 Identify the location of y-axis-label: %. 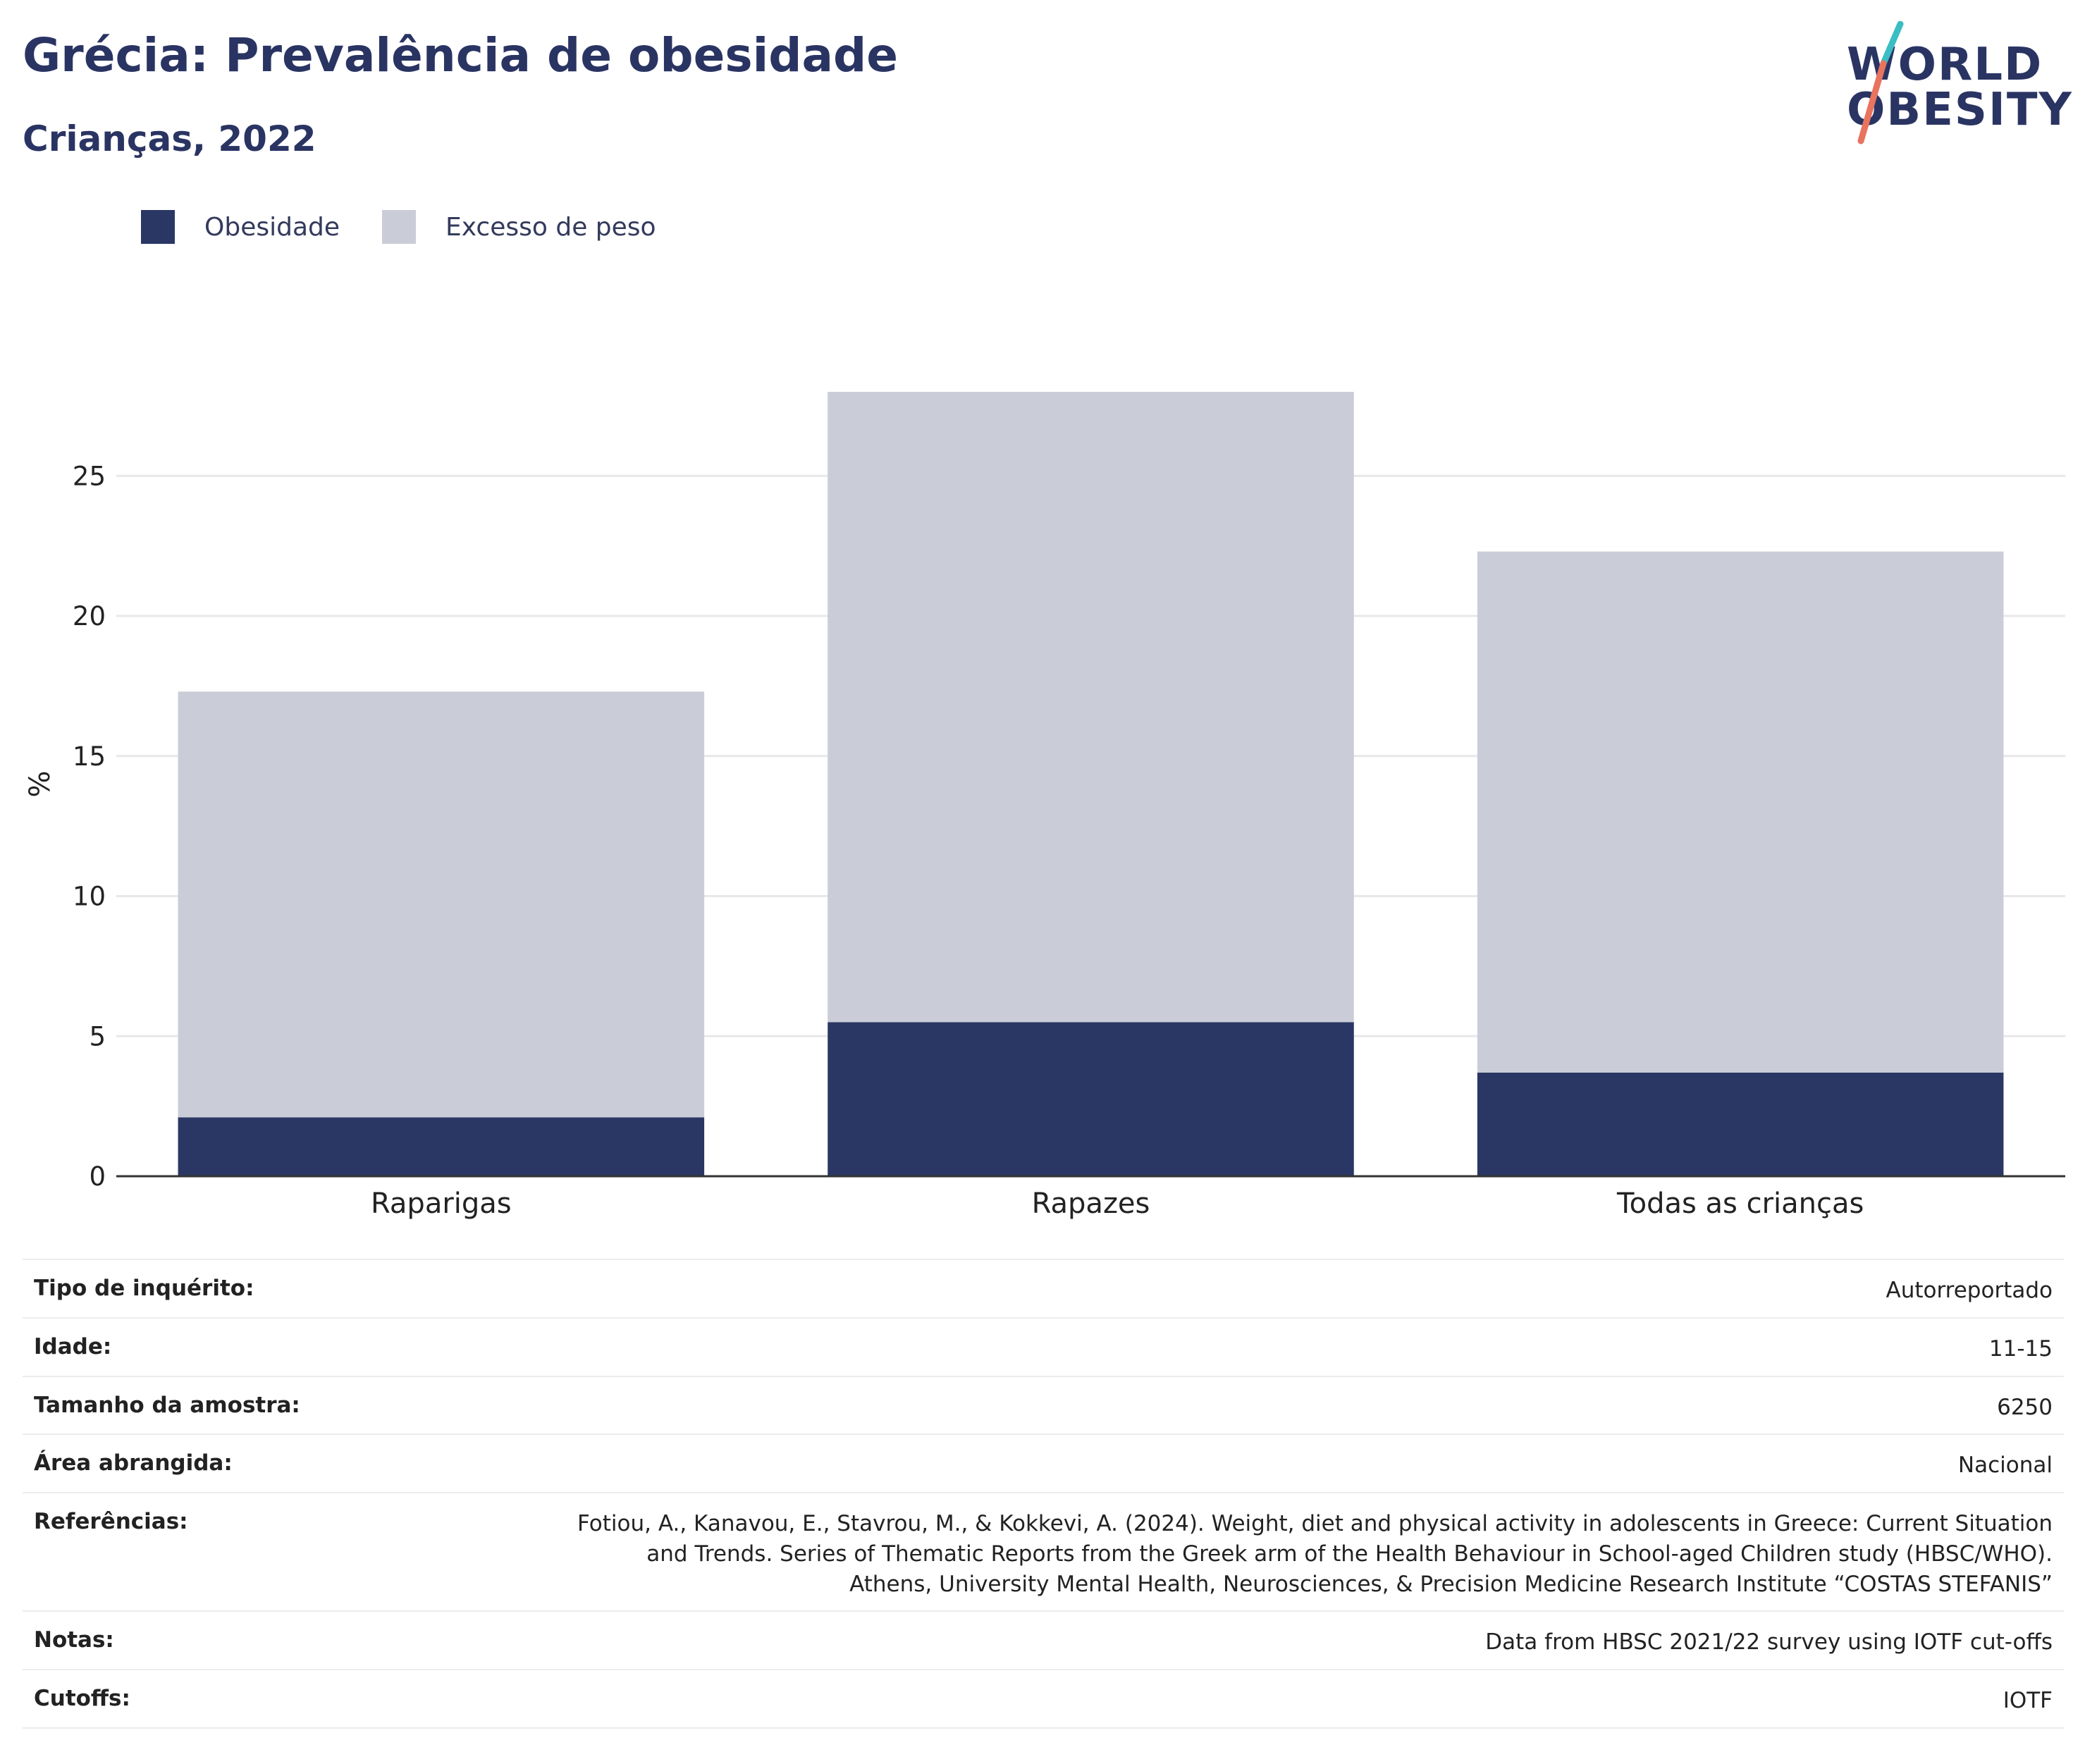
(40, 783).